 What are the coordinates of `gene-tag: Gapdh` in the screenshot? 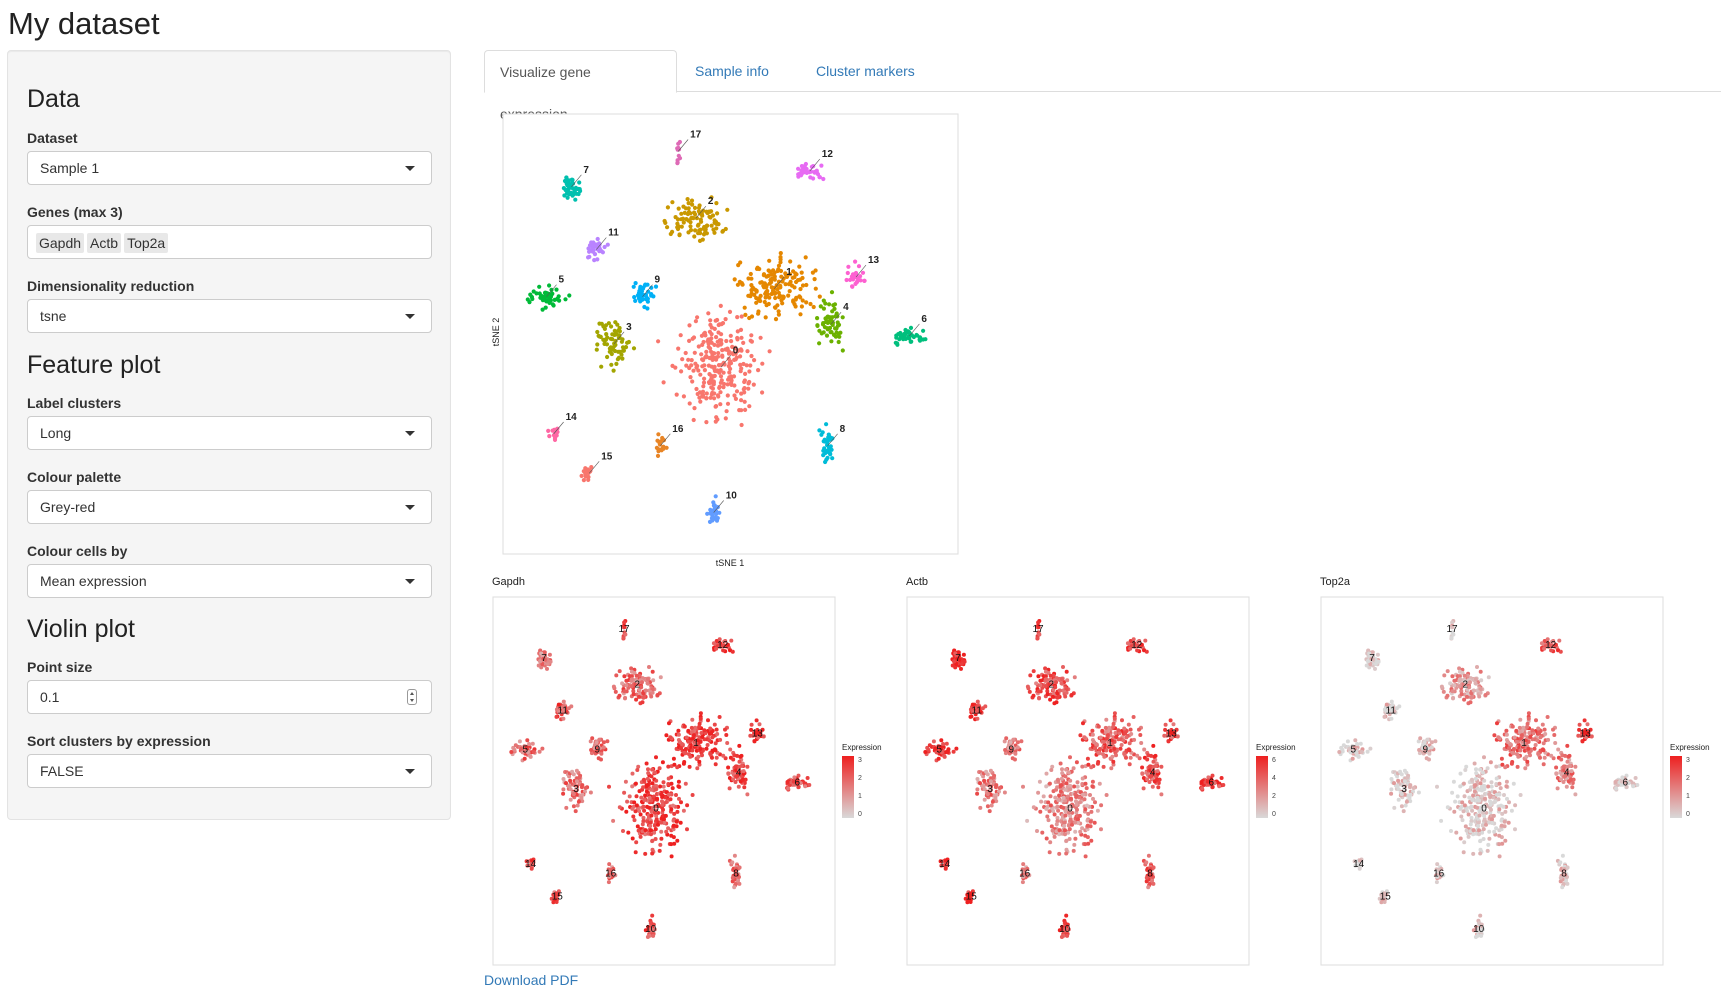 It's located at (60, 243).